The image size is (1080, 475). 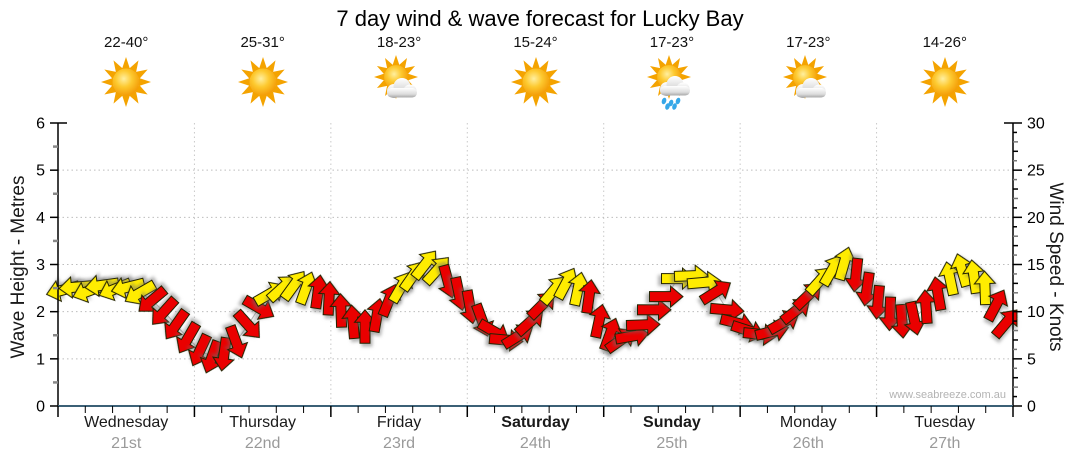 What do you see at coordinates (672, 422) in the screenshot?
I see `day-name: Sunday` at bounding box center [672, 422].